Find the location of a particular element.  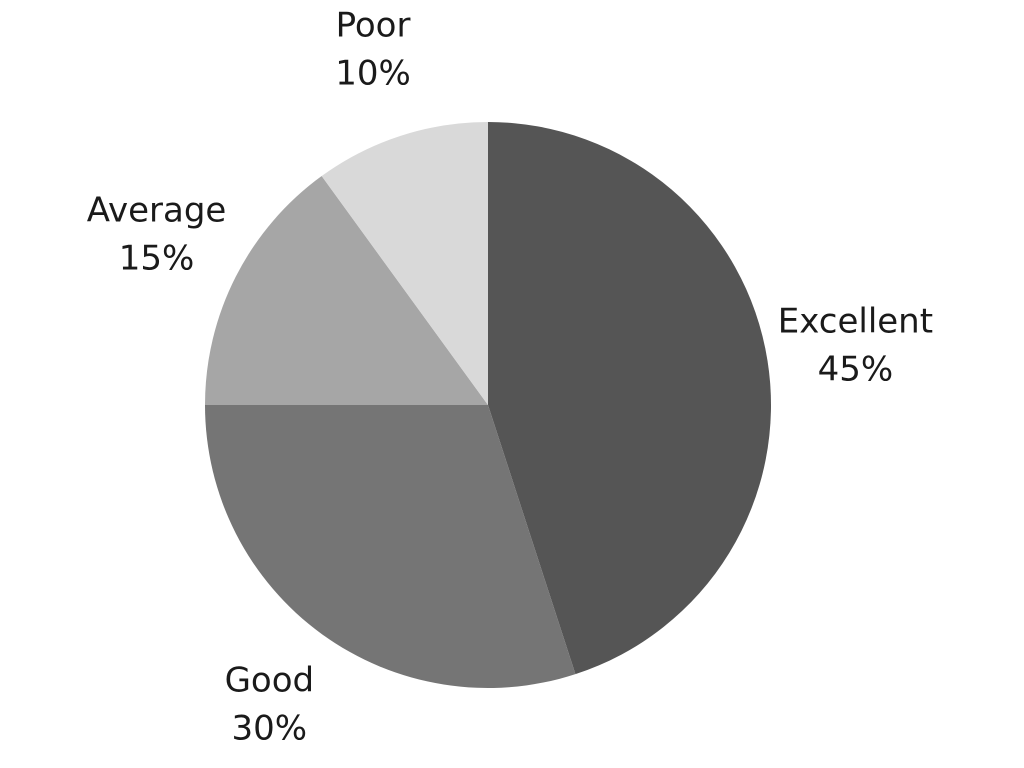

slice-label: Poor is located at coordinates (373, 26).